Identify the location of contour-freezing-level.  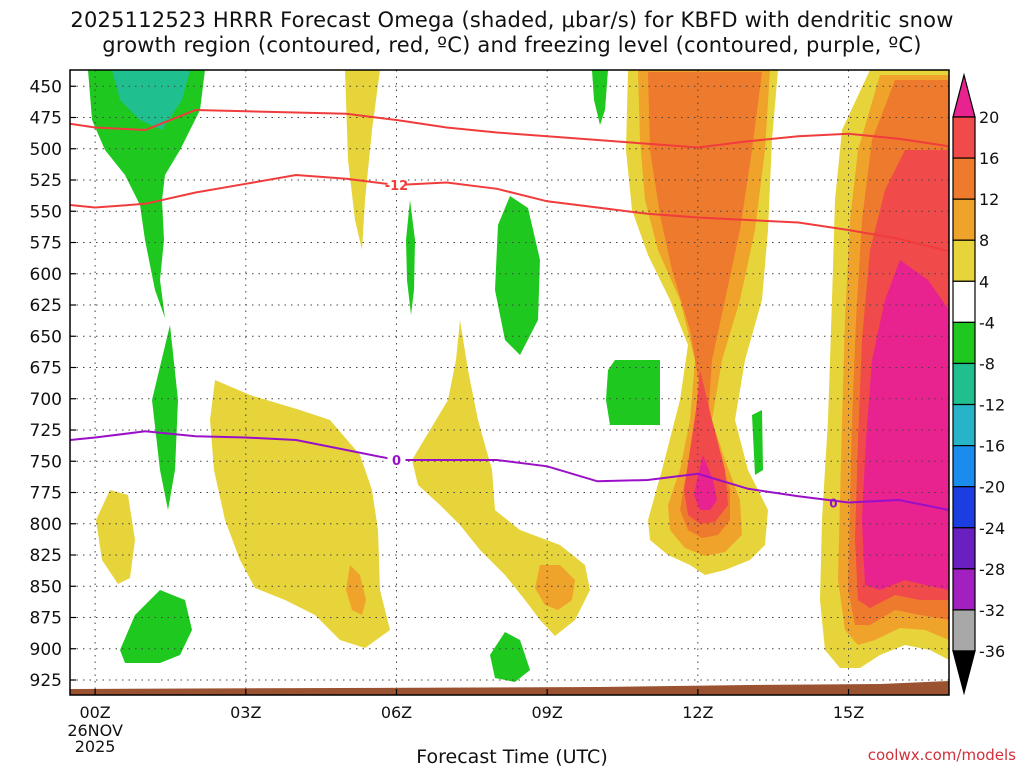
(509, 470).